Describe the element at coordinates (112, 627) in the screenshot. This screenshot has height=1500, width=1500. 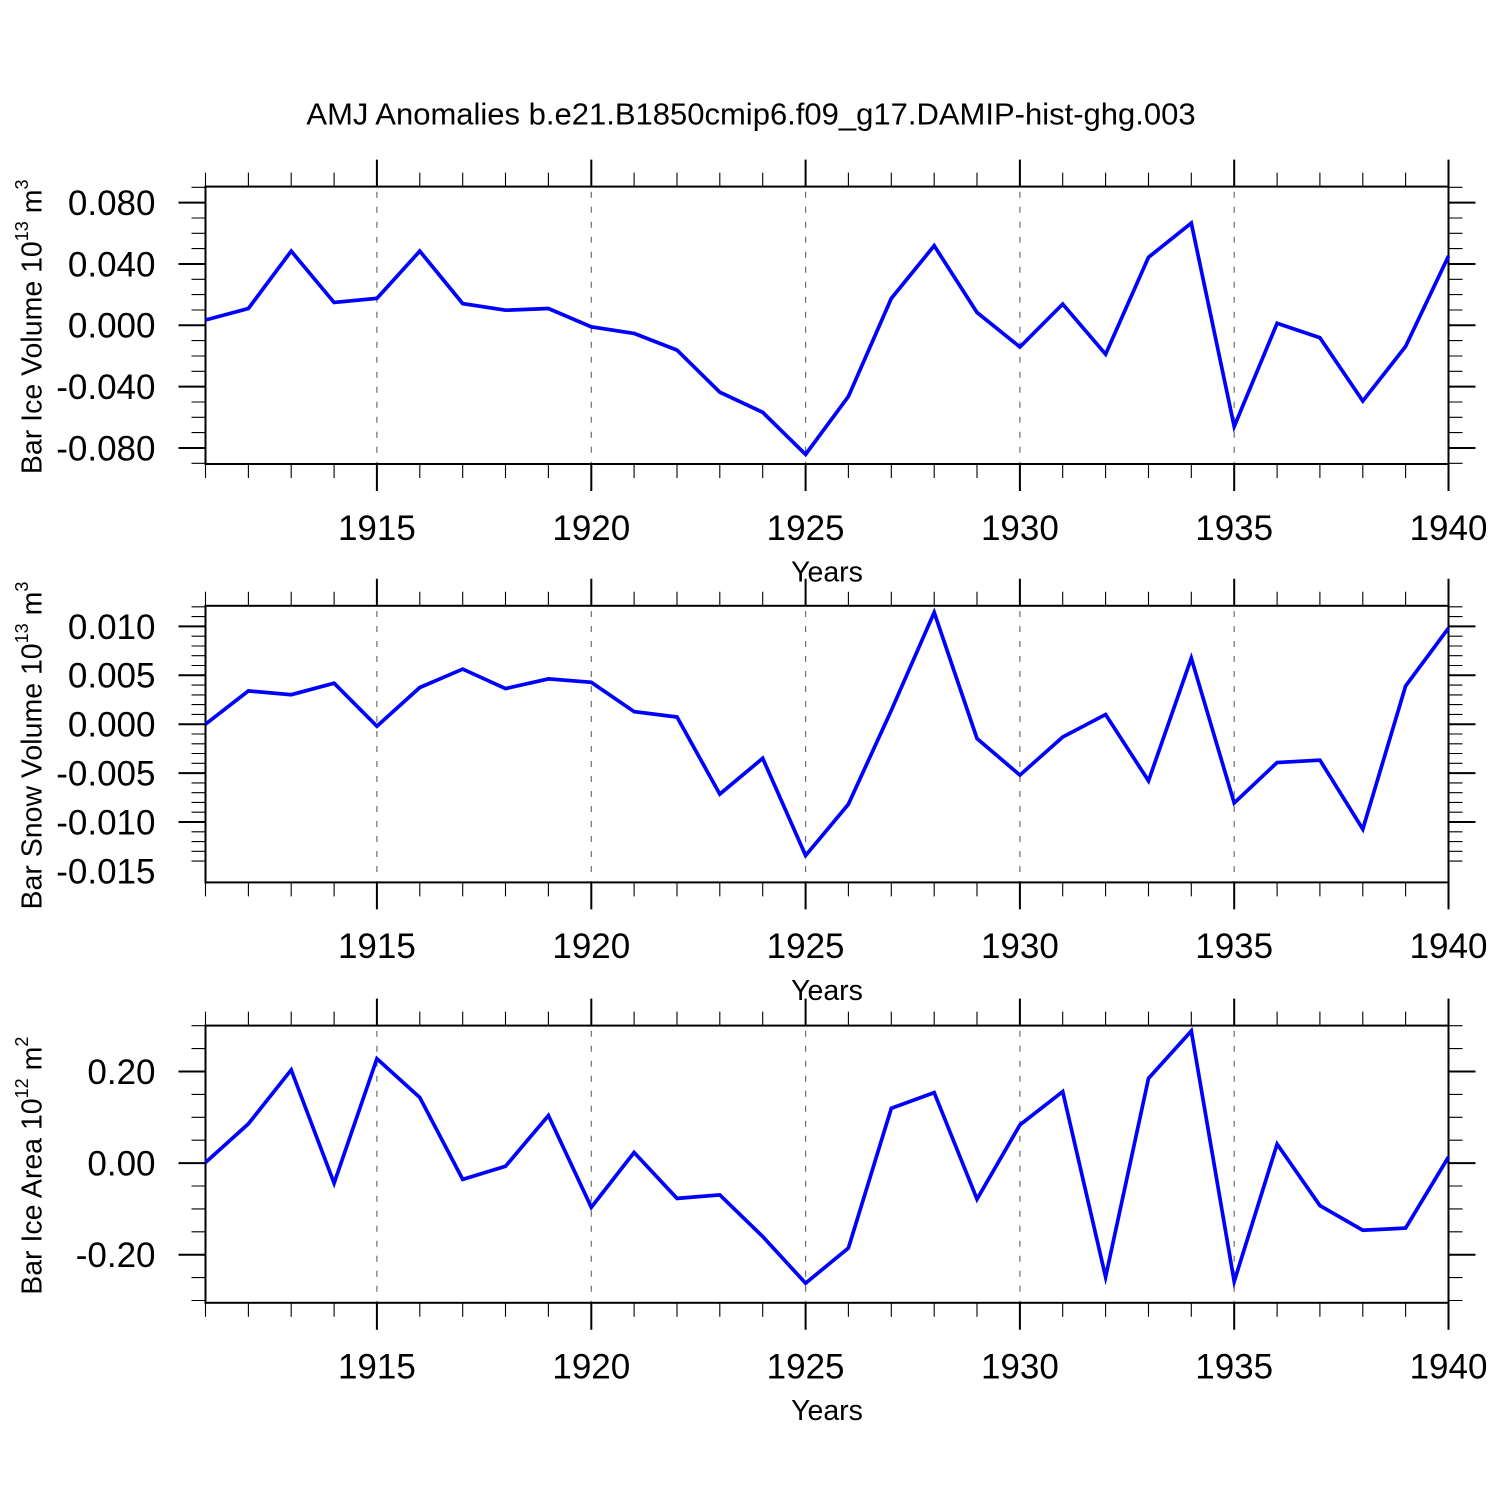
I see `svg-text: 0.010` at that location.